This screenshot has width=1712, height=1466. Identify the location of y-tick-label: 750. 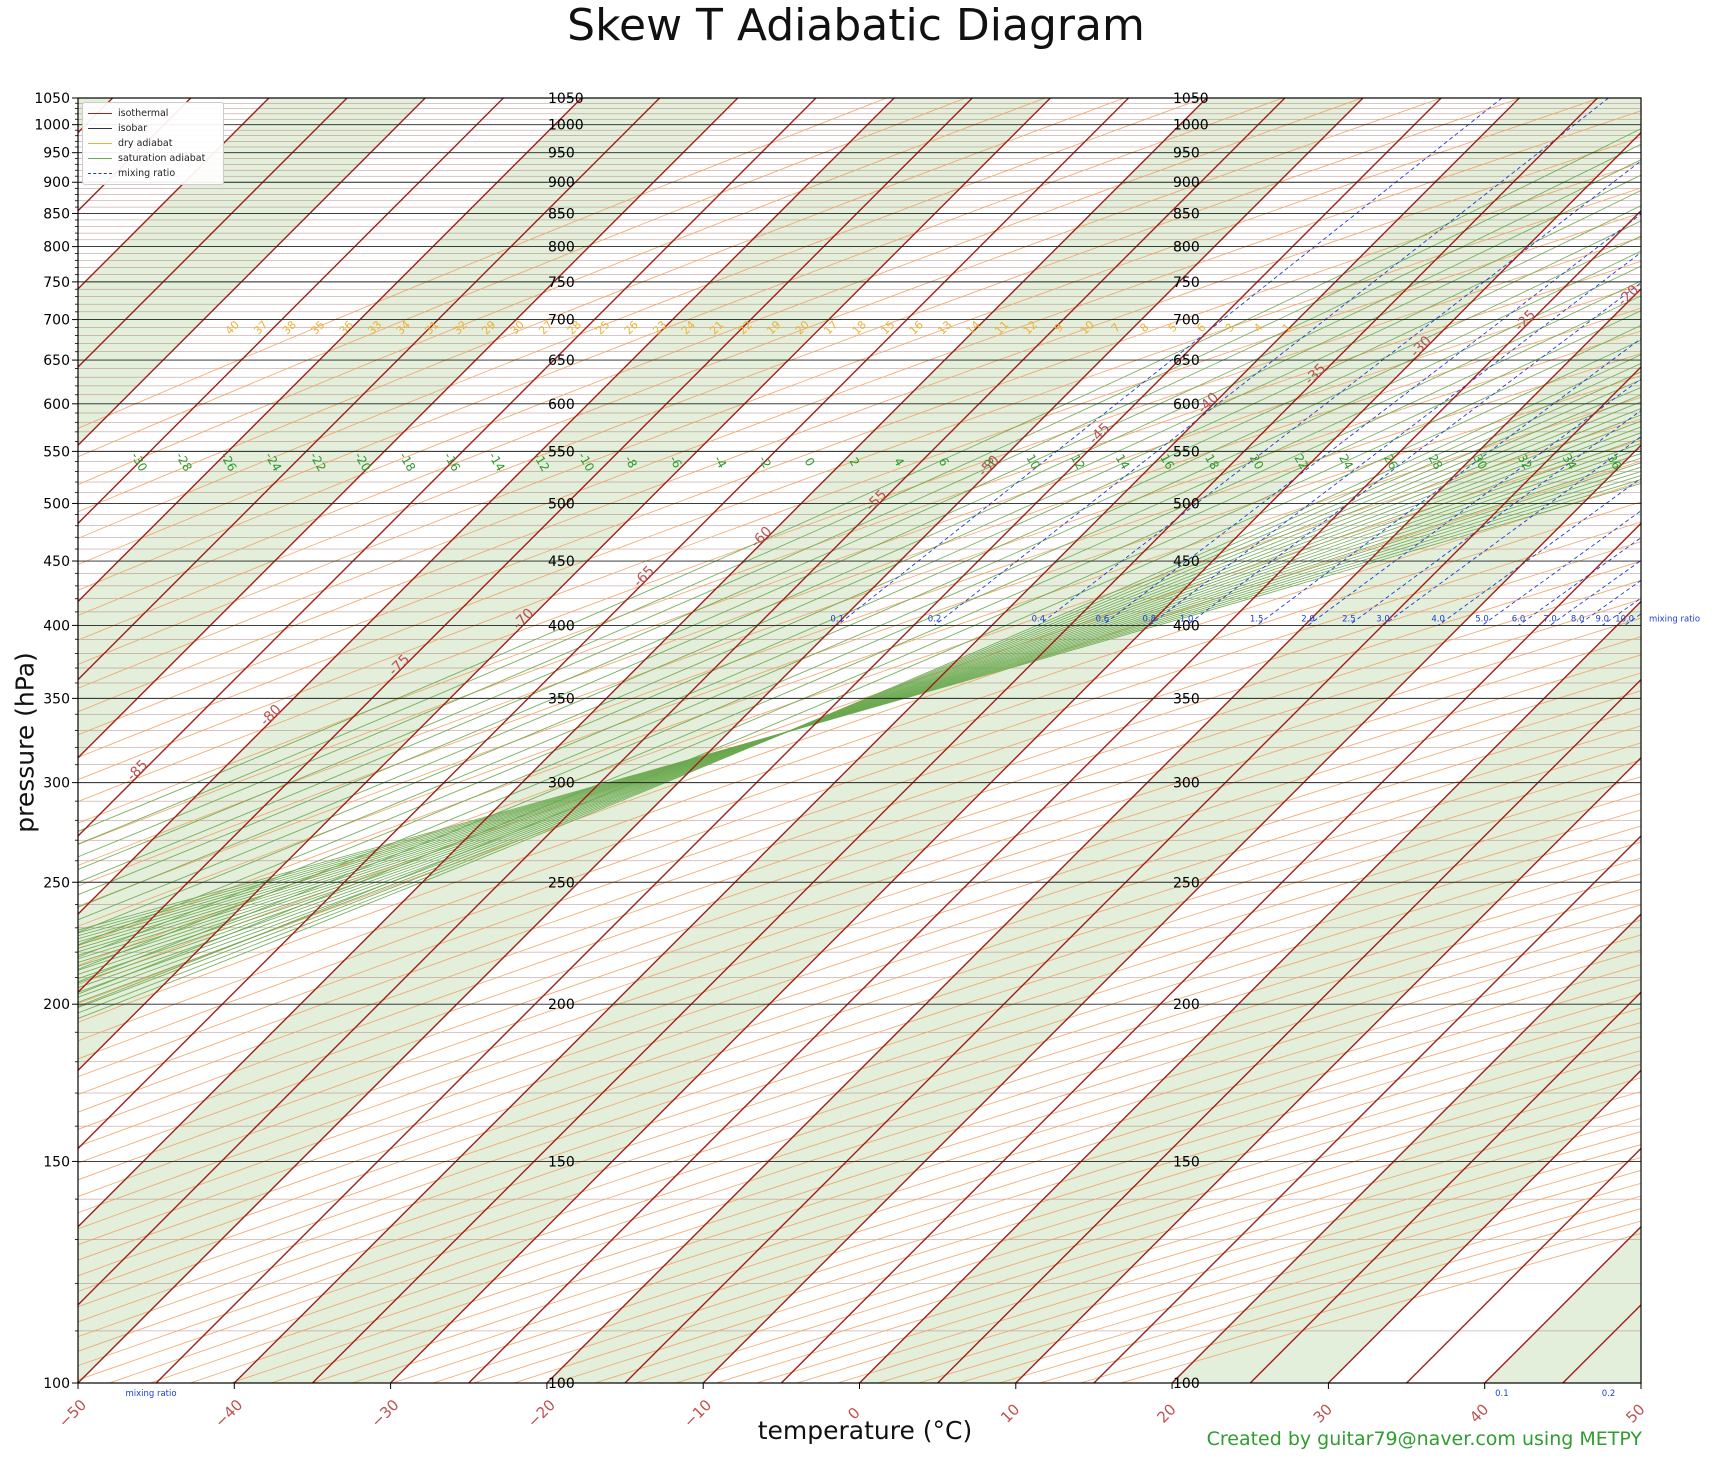
(56, 283).